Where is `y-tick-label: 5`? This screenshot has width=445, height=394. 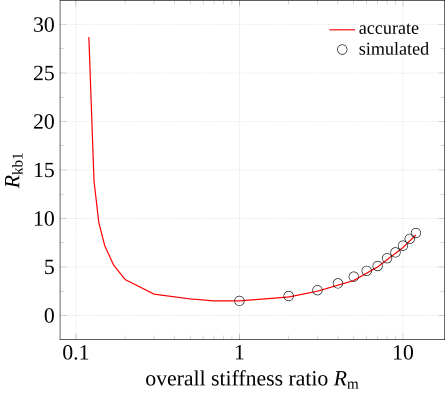
y-tick-label: 5 is located at coordinates (49, 267).